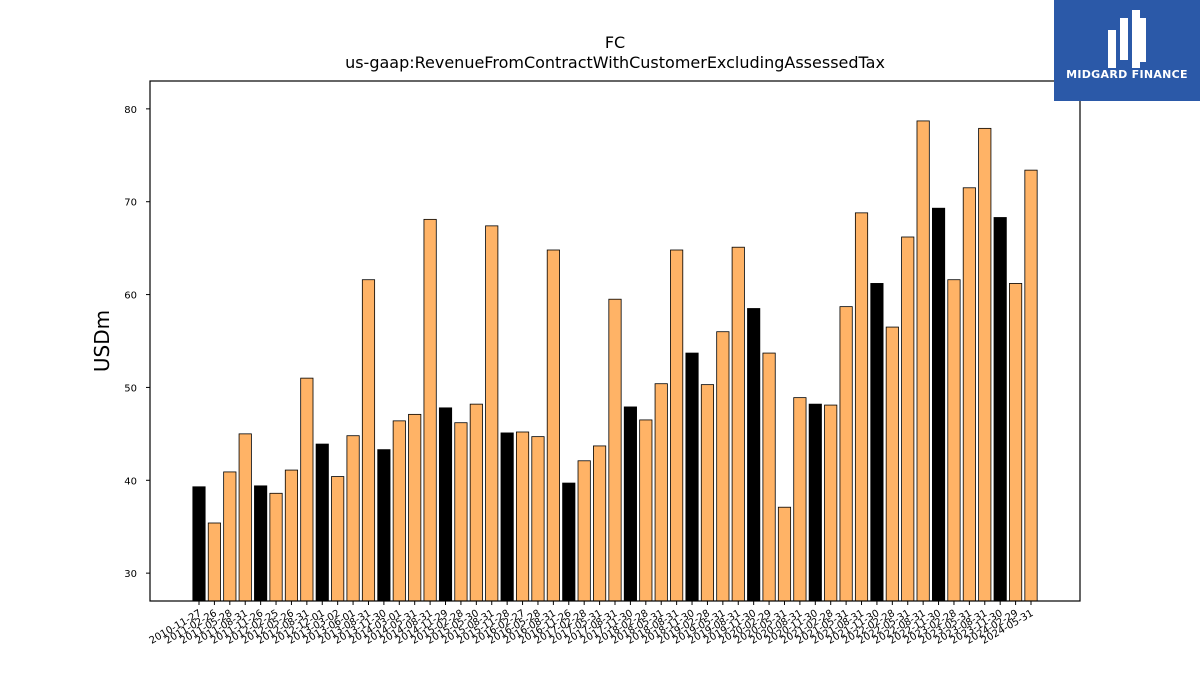 This screenshot has height=675, width=1200. I want to click on y-axis: 30 40 50 60 70 80, so click(137, 342).